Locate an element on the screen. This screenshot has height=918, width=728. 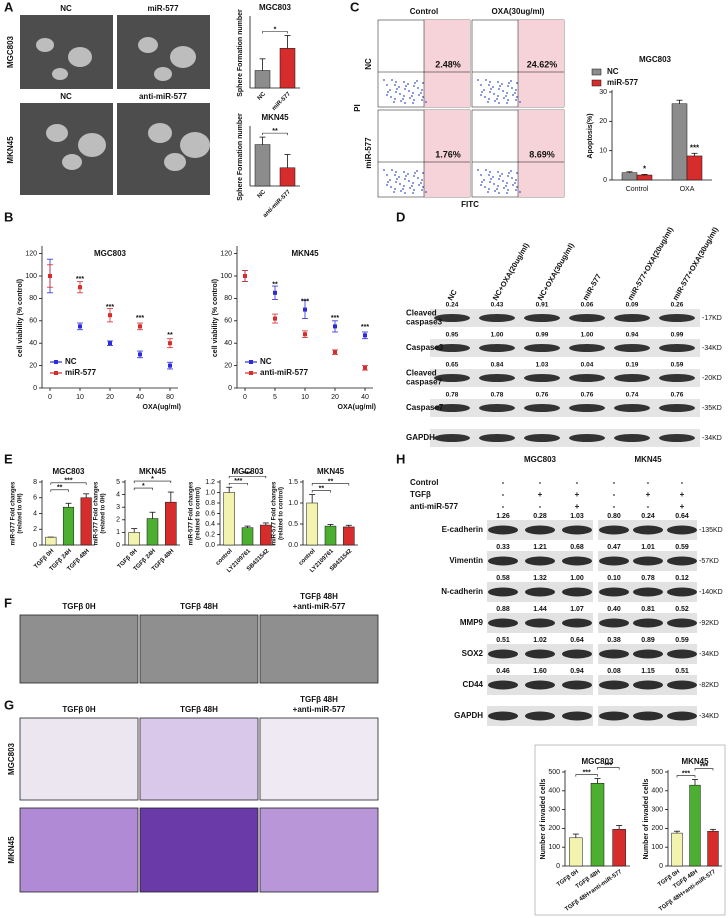
panel-letter: G is located at coordinates (9, 704).